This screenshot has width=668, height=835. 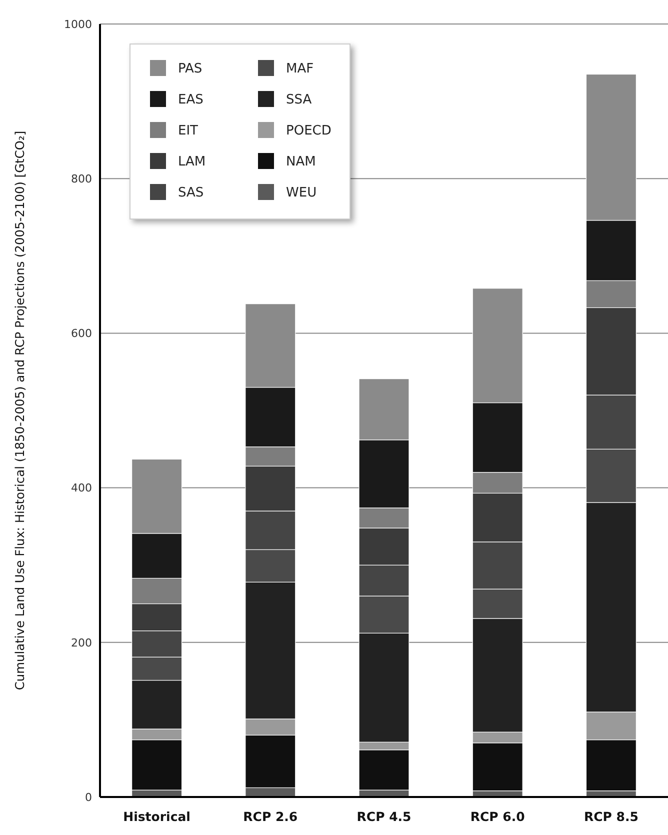 I want to click on x-tick-label: Historical, so click(x=156, y=816).